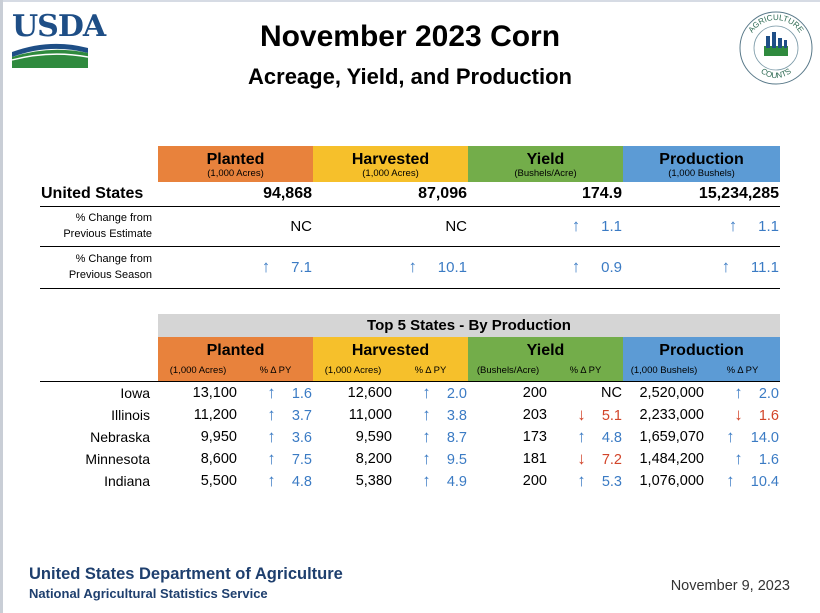 The image size is (820, 613). I want to click on prev-estimate-label: % Change from Previous Estimate, so click(107, 226).